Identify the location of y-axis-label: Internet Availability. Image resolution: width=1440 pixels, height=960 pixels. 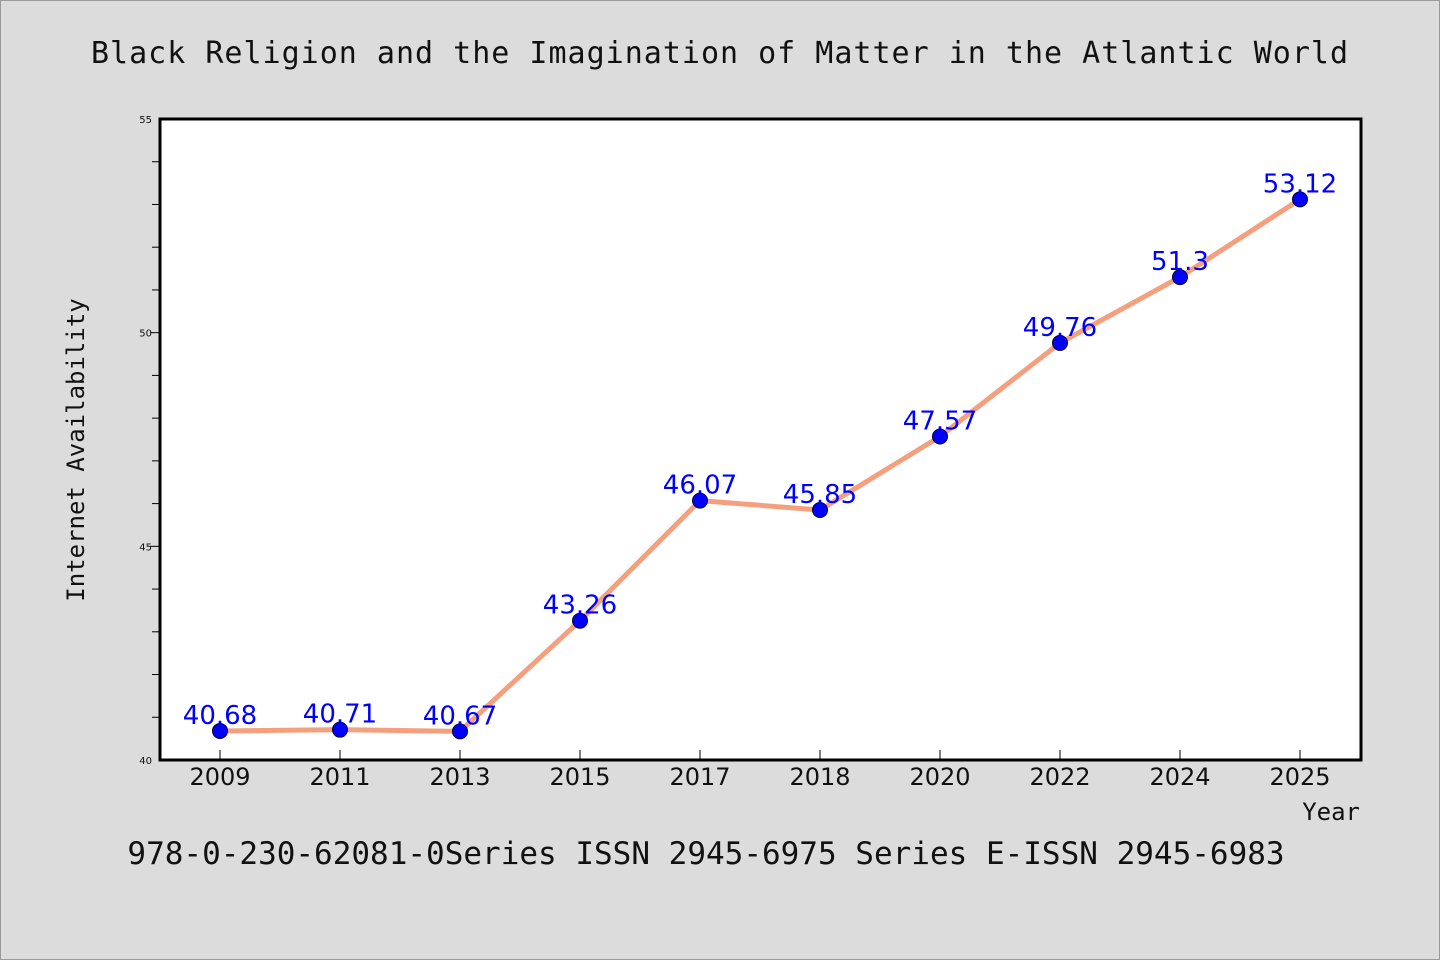
(76, 449).